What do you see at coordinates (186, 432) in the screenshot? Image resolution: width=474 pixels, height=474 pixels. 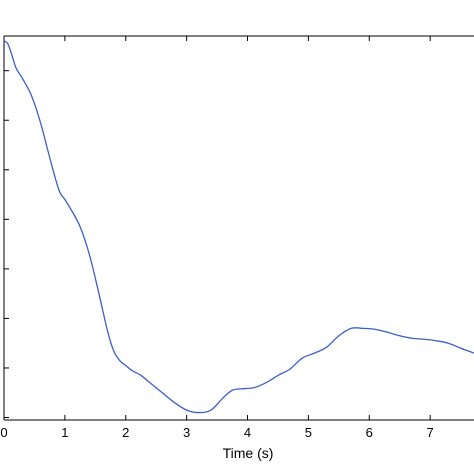 I see `x-tick-label-3: 3` at bounding box center [186, 432].